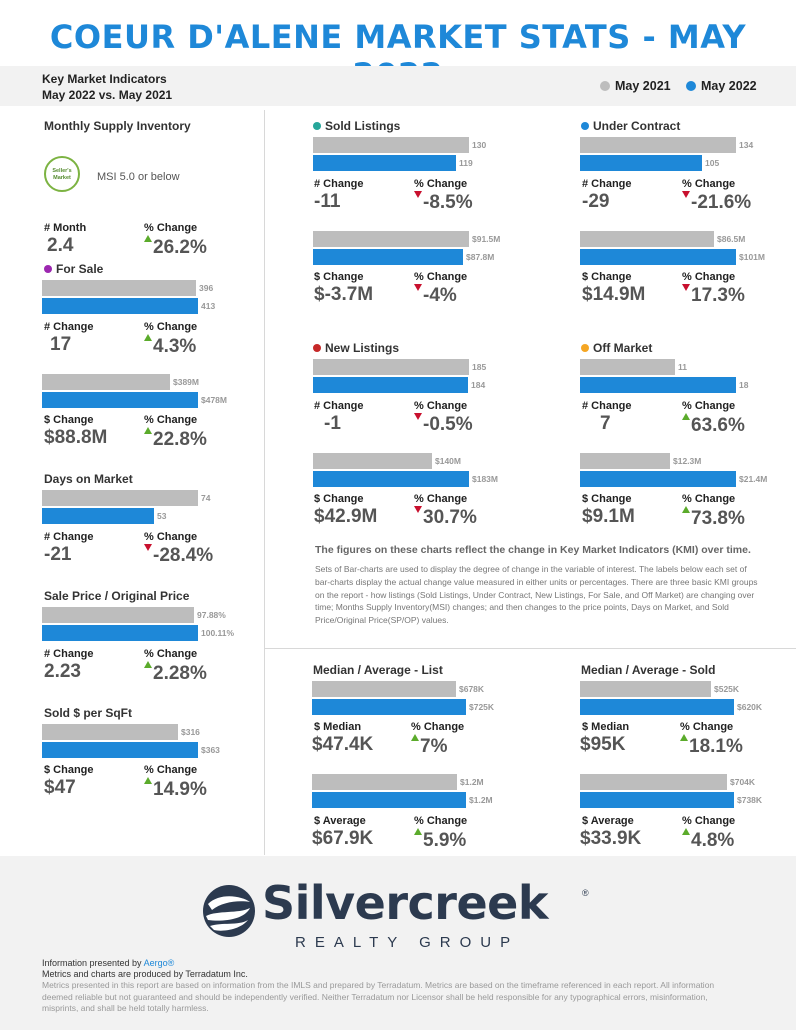 This screenshot has height=1030, width=796. What do you see at coordinates (218, 633) in the screenshot?
I see `sp-op-2022: 100.11%` at bounding box center [218, 633].